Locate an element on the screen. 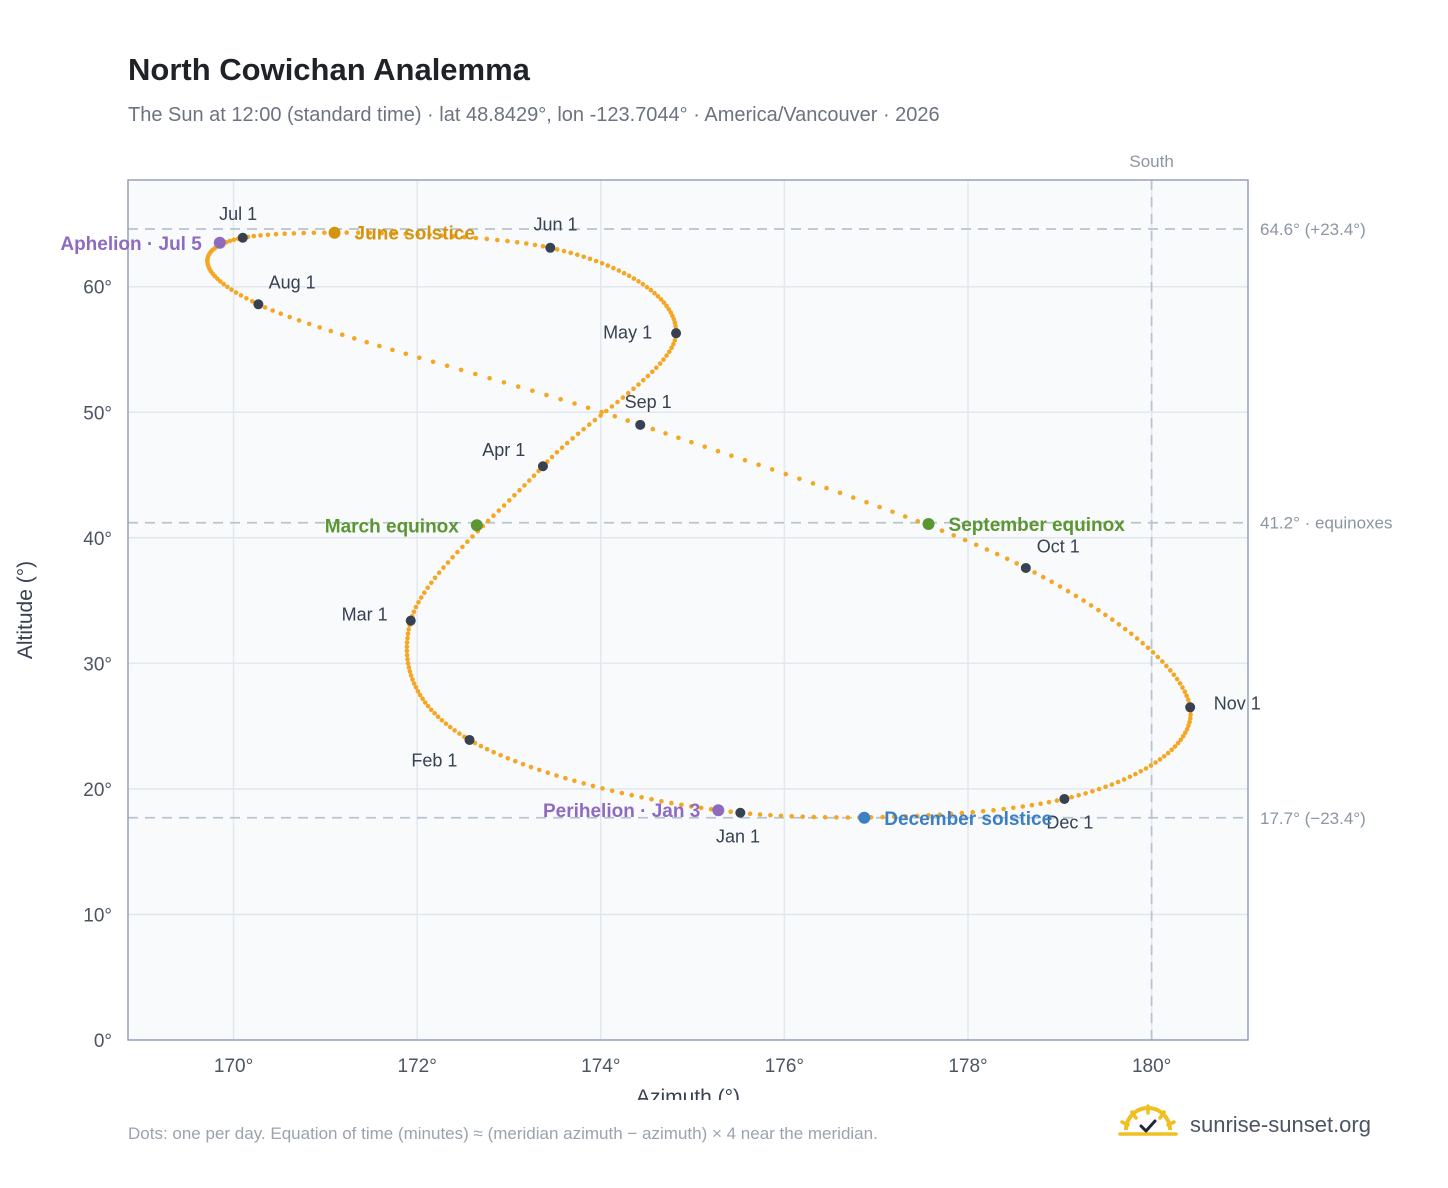 Image resolution: width=1448 pixels, height=1188 pixels. y-tick-label: 30° is located at coordinates (97, 664).